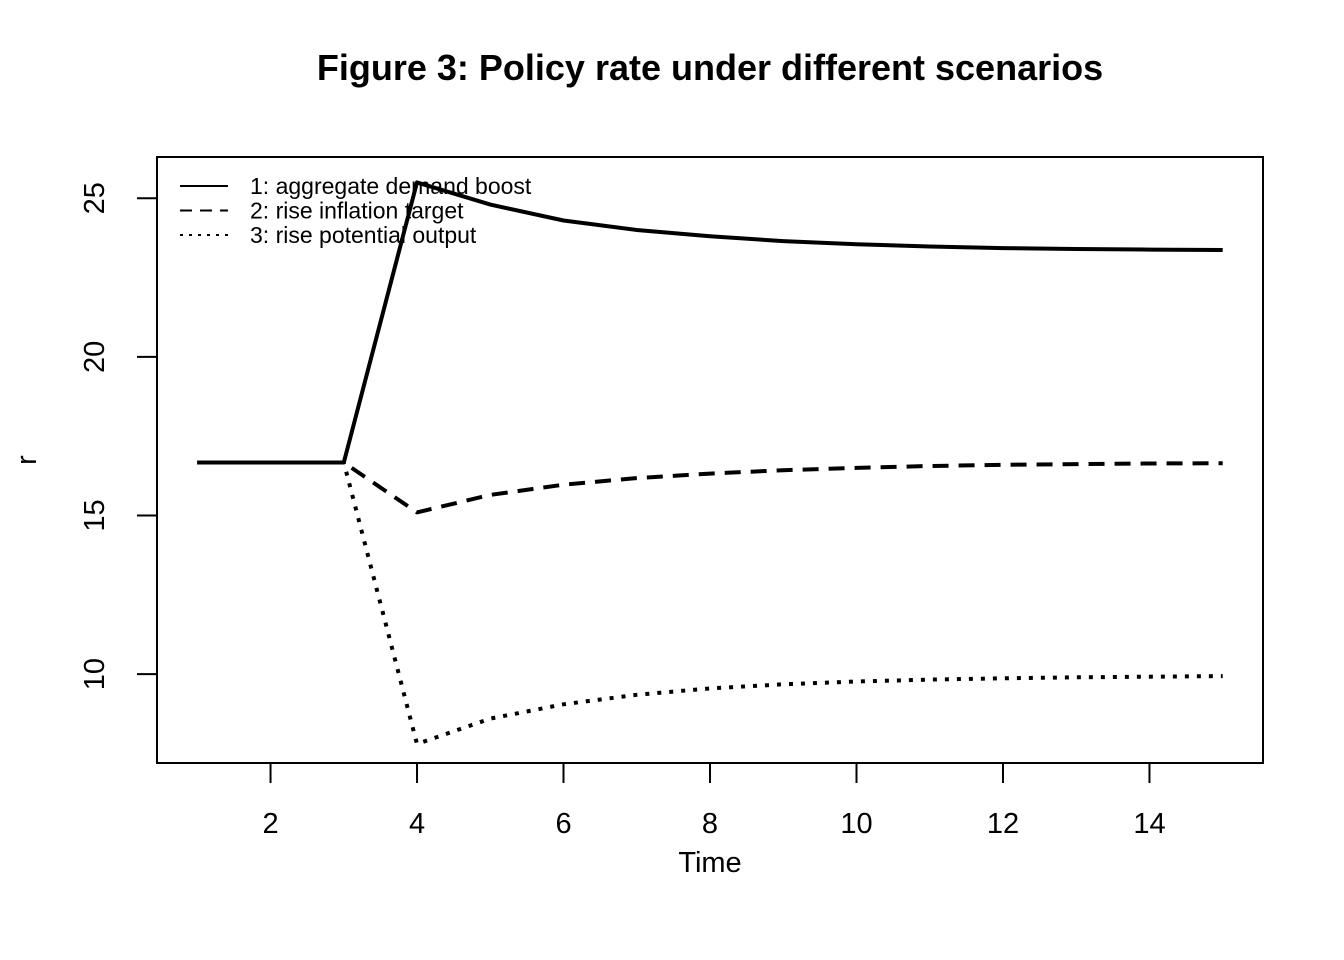 This screenshot has width=1344, height=960. Describe the element at coordinates (710, 824) in the screenshot. I see `x-tick-label: 8` at that location.